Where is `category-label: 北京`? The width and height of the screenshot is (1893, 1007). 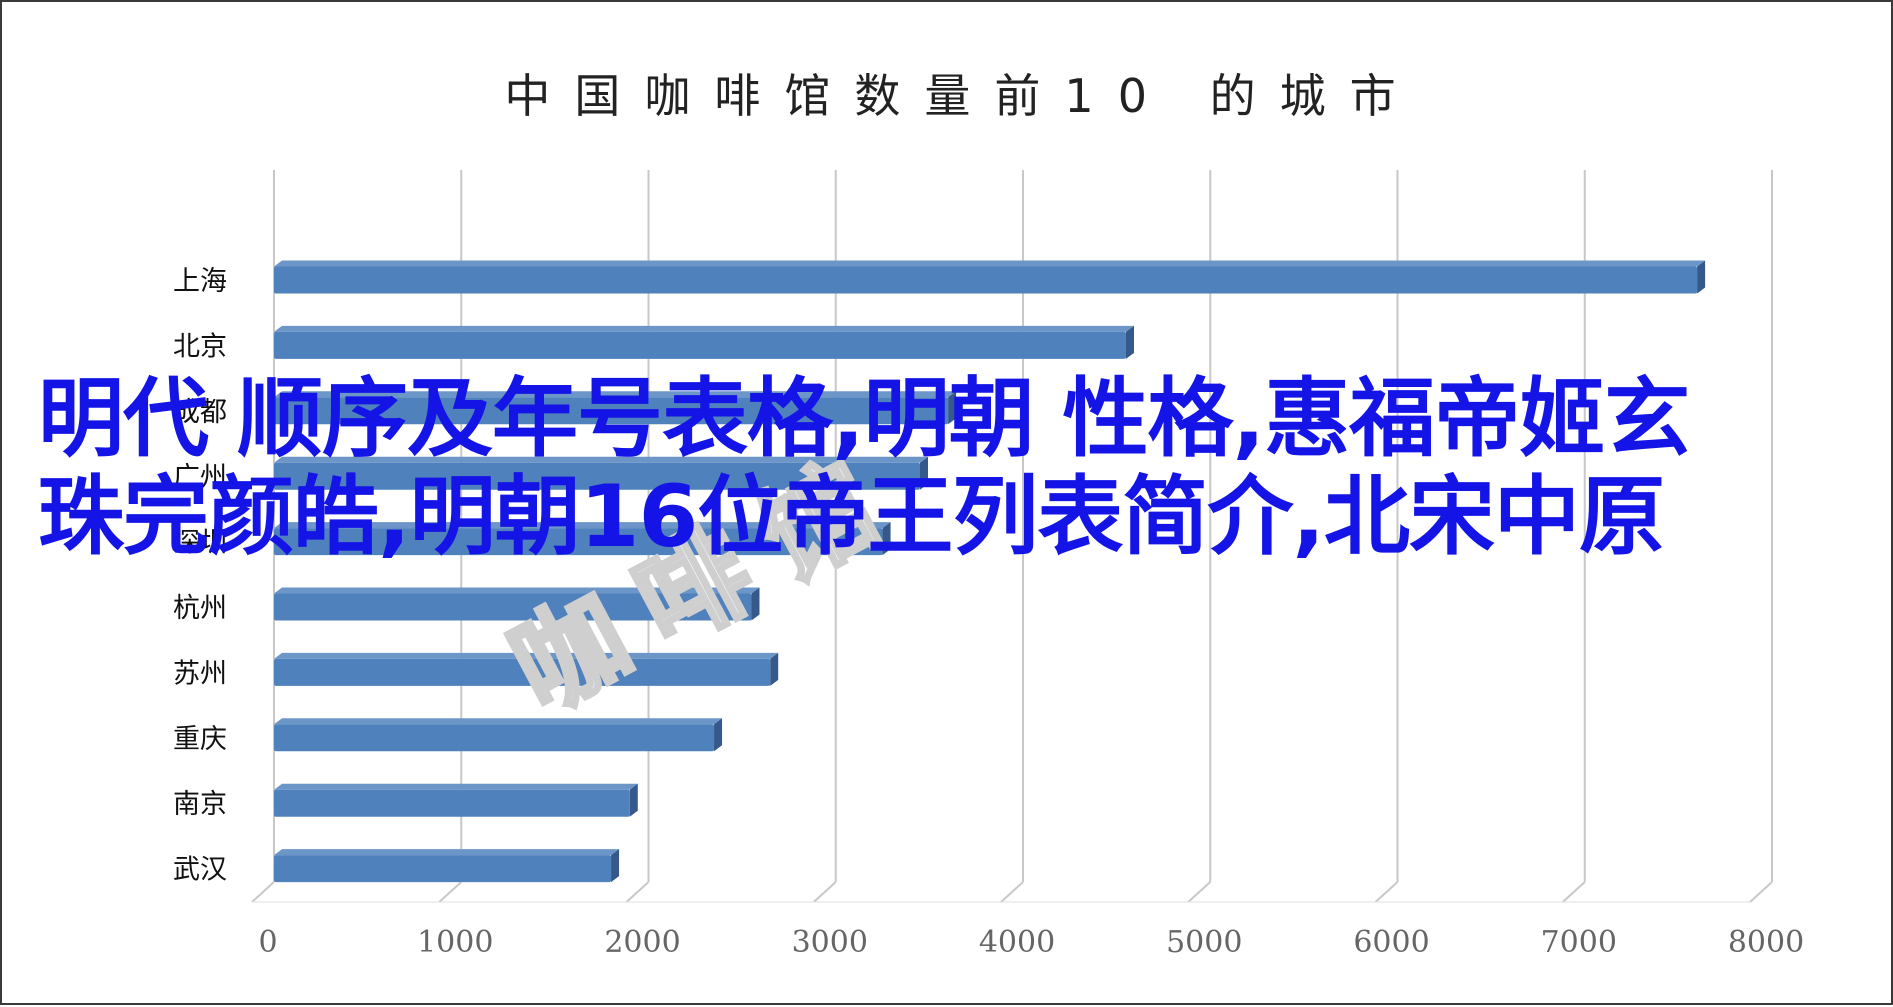
category-label: 北京 is located at coordinates (200, 346).